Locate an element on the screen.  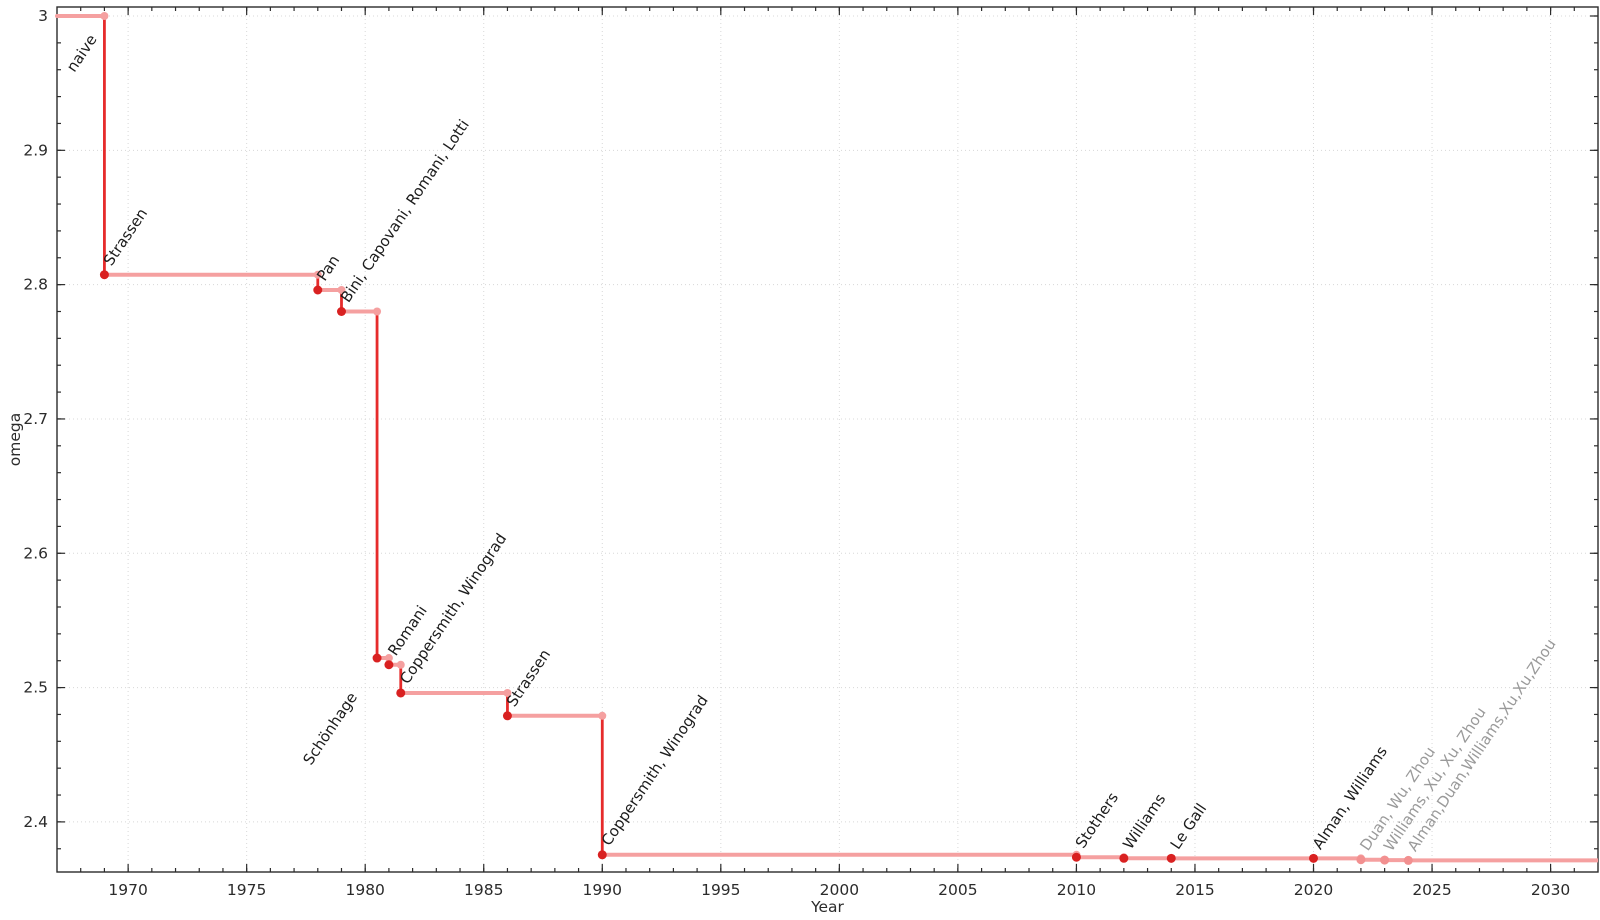
x-tick-label: 1980 is located at coordinates (364, 890).